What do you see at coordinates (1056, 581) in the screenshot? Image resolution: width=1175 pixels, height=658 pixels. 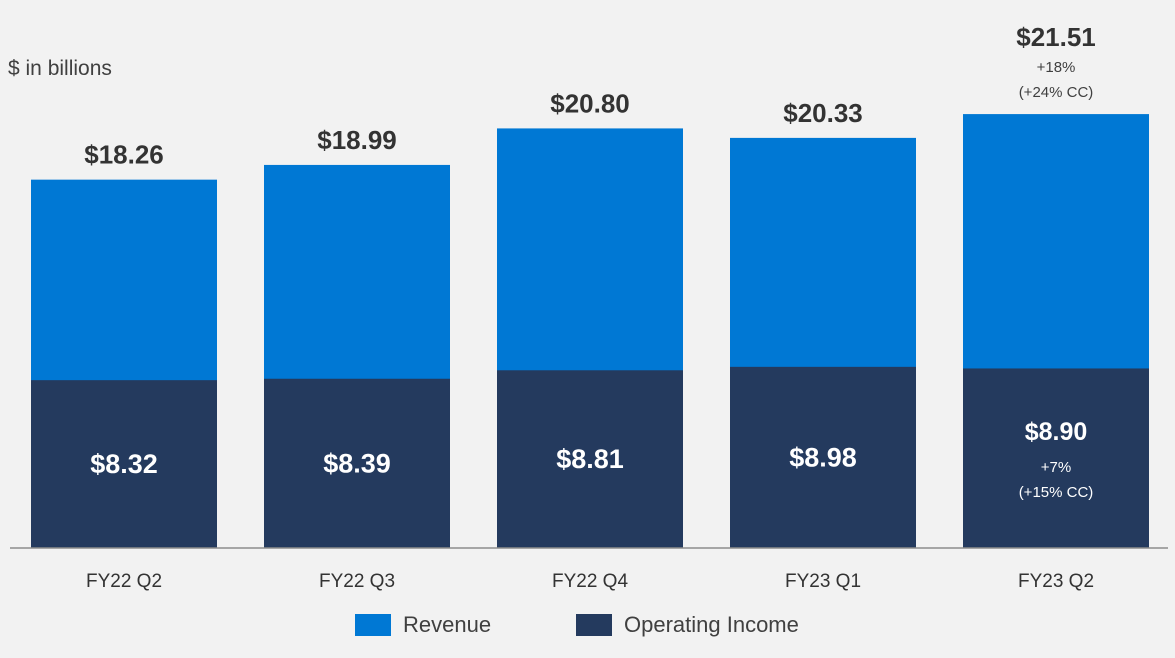 I see `x-tick-label: FY23 Q2` at bounding box center [1056, 581].